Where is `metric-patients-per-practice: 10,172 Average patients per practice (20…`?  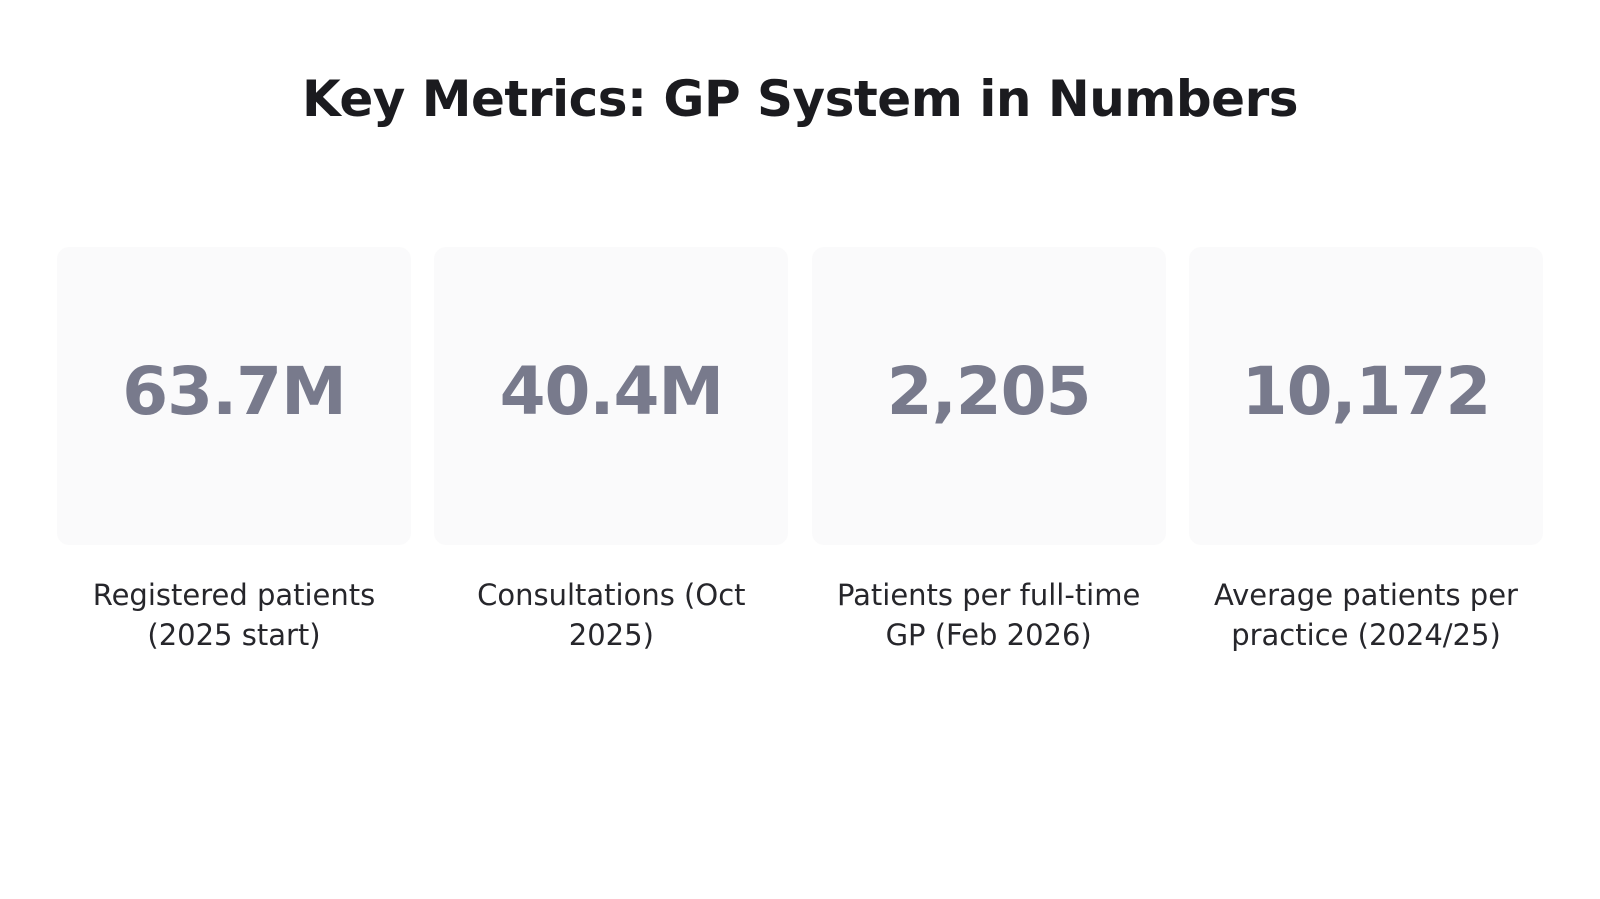
metric-patients-per-practice: 10,172 Average patients per practice (20… is located at coordinates (1365, 451).